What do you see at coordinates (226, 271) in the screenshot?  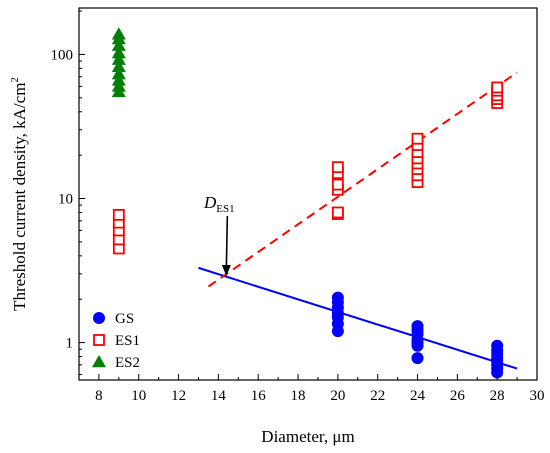 I see `annotation-arrow-head` at bounding box center [226, 271].